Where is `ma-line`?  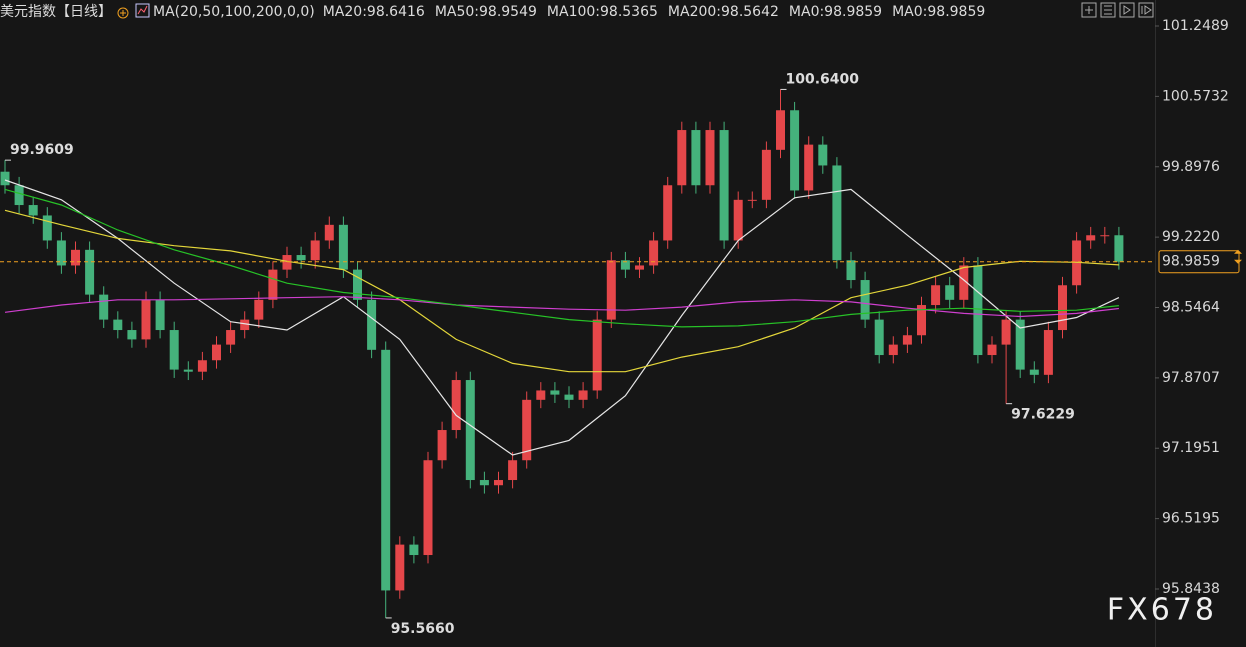
ma-line is located at coordinates (561, 307).